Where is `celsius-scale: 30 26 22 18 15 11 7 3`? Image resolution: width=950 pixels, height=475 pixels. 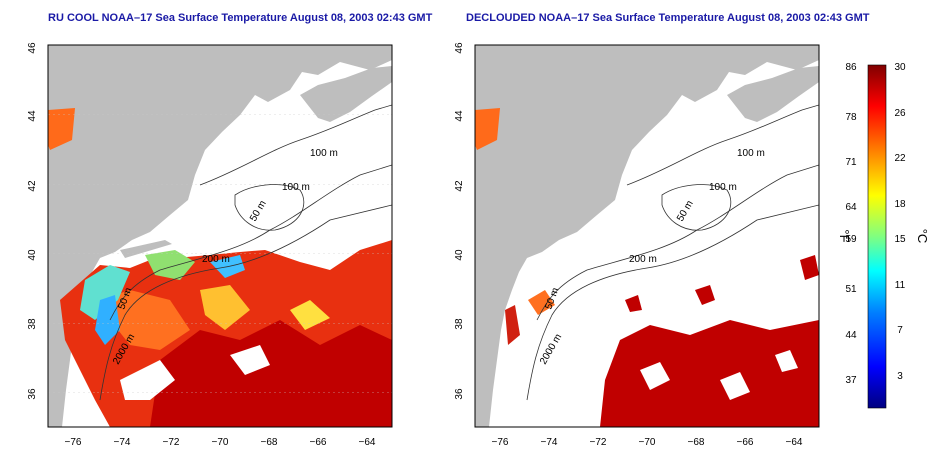
celsius-scale: 30 26 22 18 15 11 7 3 is located at coordinates (900, 222).